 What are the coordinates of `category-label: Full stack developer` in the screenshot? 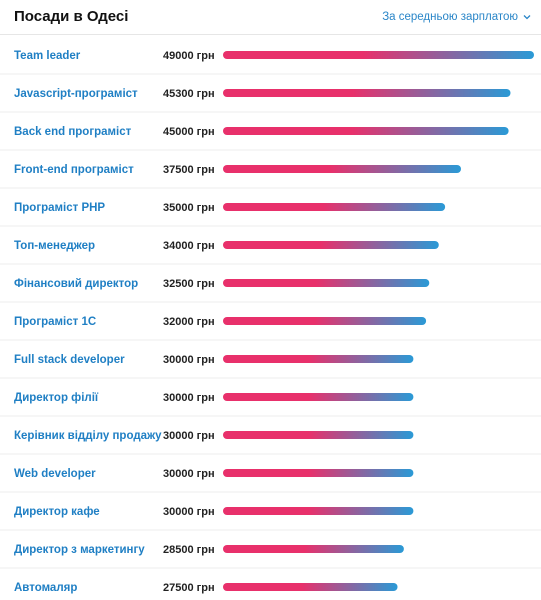 It's located at (69, 360).